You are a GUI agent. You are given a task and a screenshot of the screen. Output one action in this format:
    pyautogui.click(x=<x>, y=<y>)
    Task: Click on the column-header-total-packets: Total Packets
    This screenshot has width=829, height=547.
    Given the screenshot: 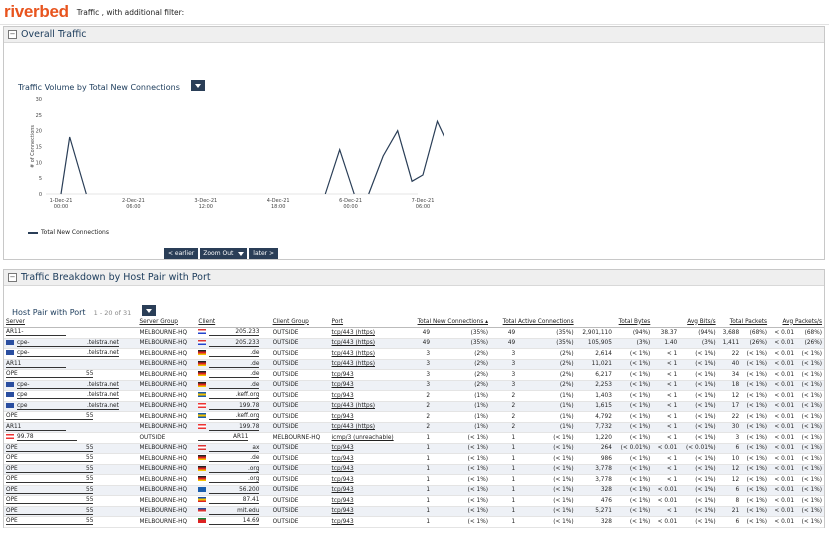 What is the action you would take?
    pyautogui.click(x=743, y=322)
    